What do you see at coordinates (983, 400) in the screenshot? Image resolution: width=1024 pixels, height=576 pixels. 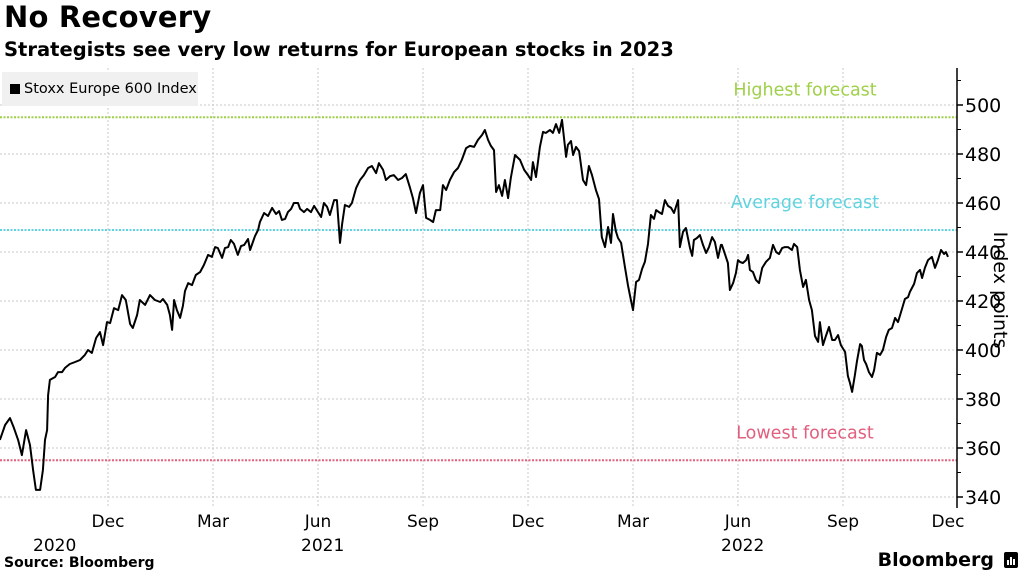 I see `y-tick-label: 380` at bounding box center [983, 400].